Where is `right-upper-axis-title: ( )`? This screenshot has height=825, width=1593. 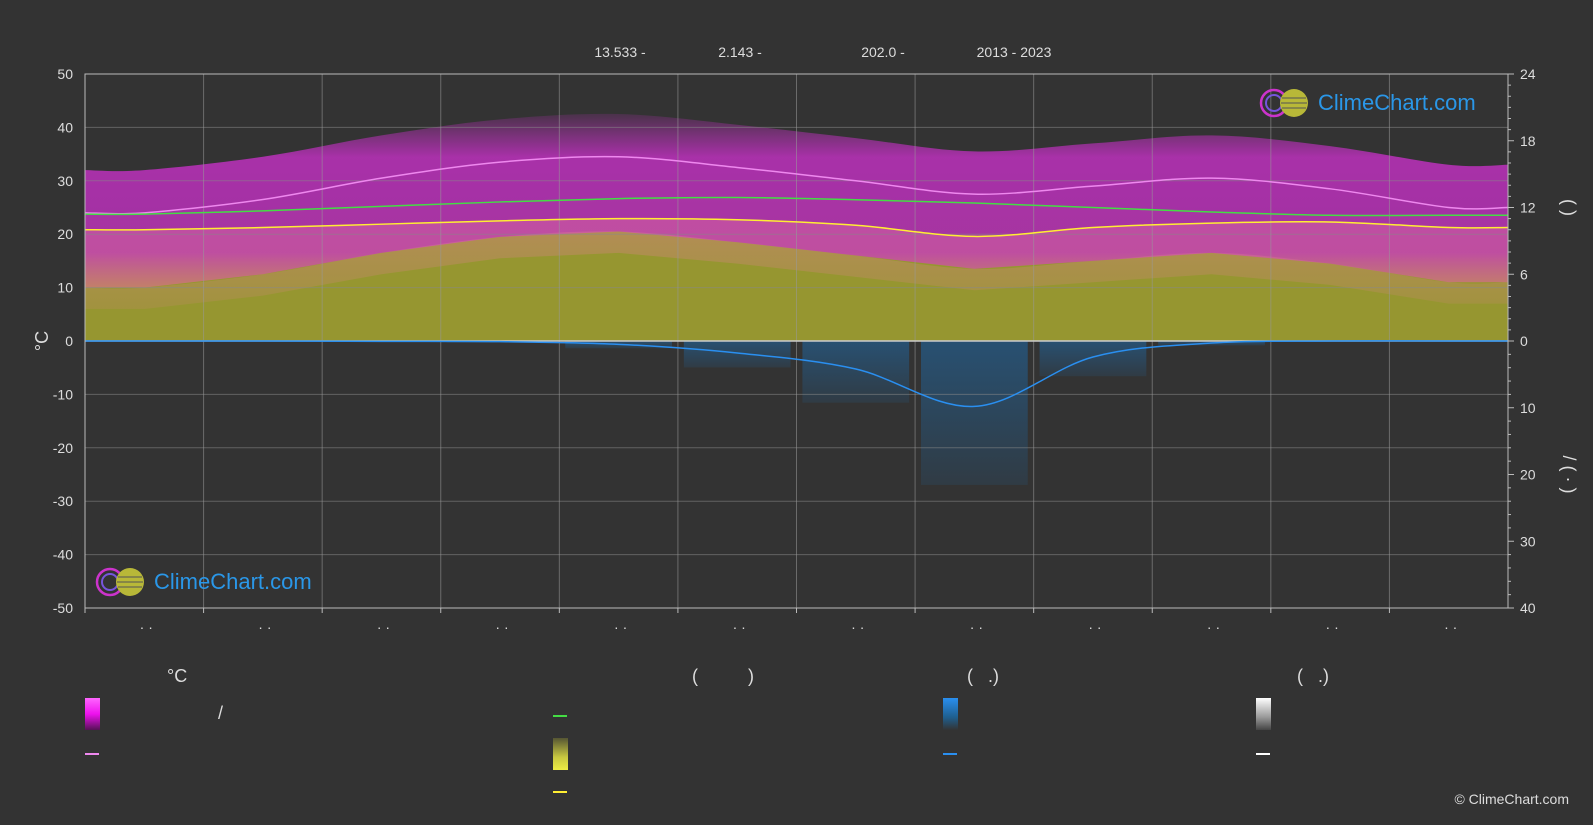 right-upper-axis-title: ( ) is located at coordinates (1569, 207).